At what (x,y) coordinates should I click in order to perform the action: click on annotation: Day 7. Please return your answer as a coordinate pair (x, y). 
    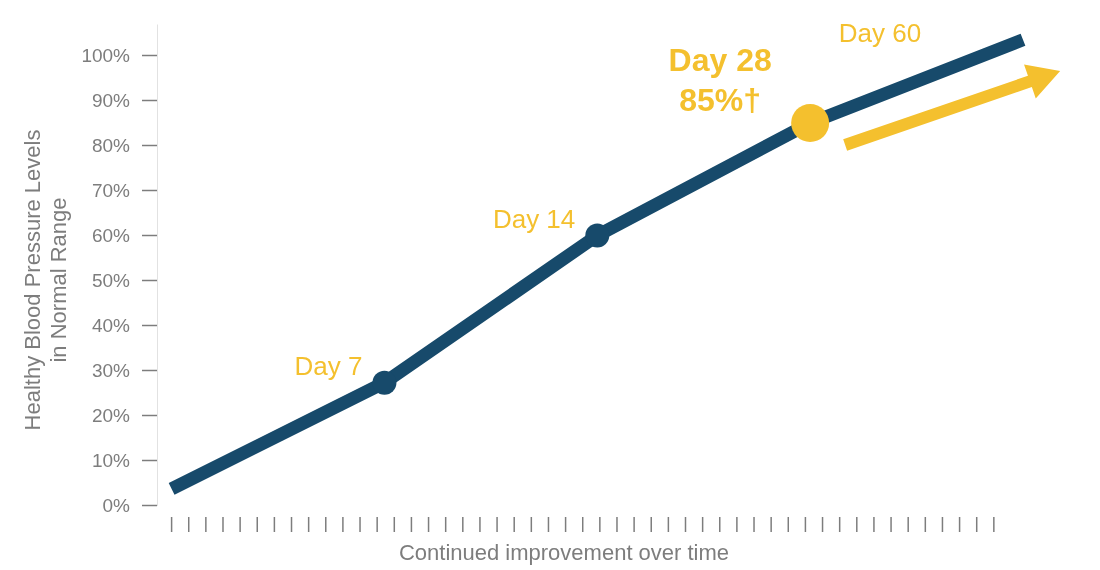
    Looking at the image, I should click on (328, 365).